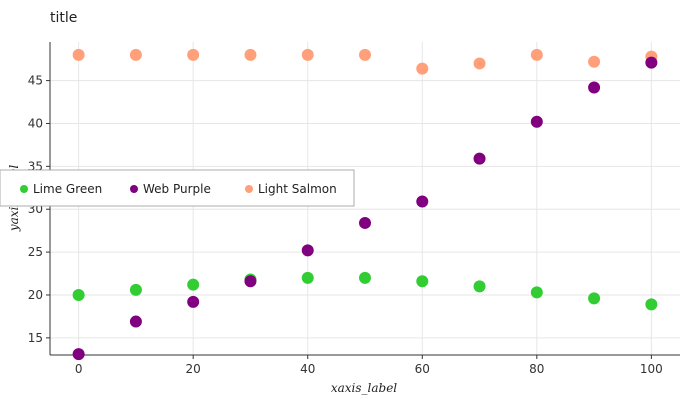  I want to click on legend-label-web-purple: Web Purple, so click(177, 189).